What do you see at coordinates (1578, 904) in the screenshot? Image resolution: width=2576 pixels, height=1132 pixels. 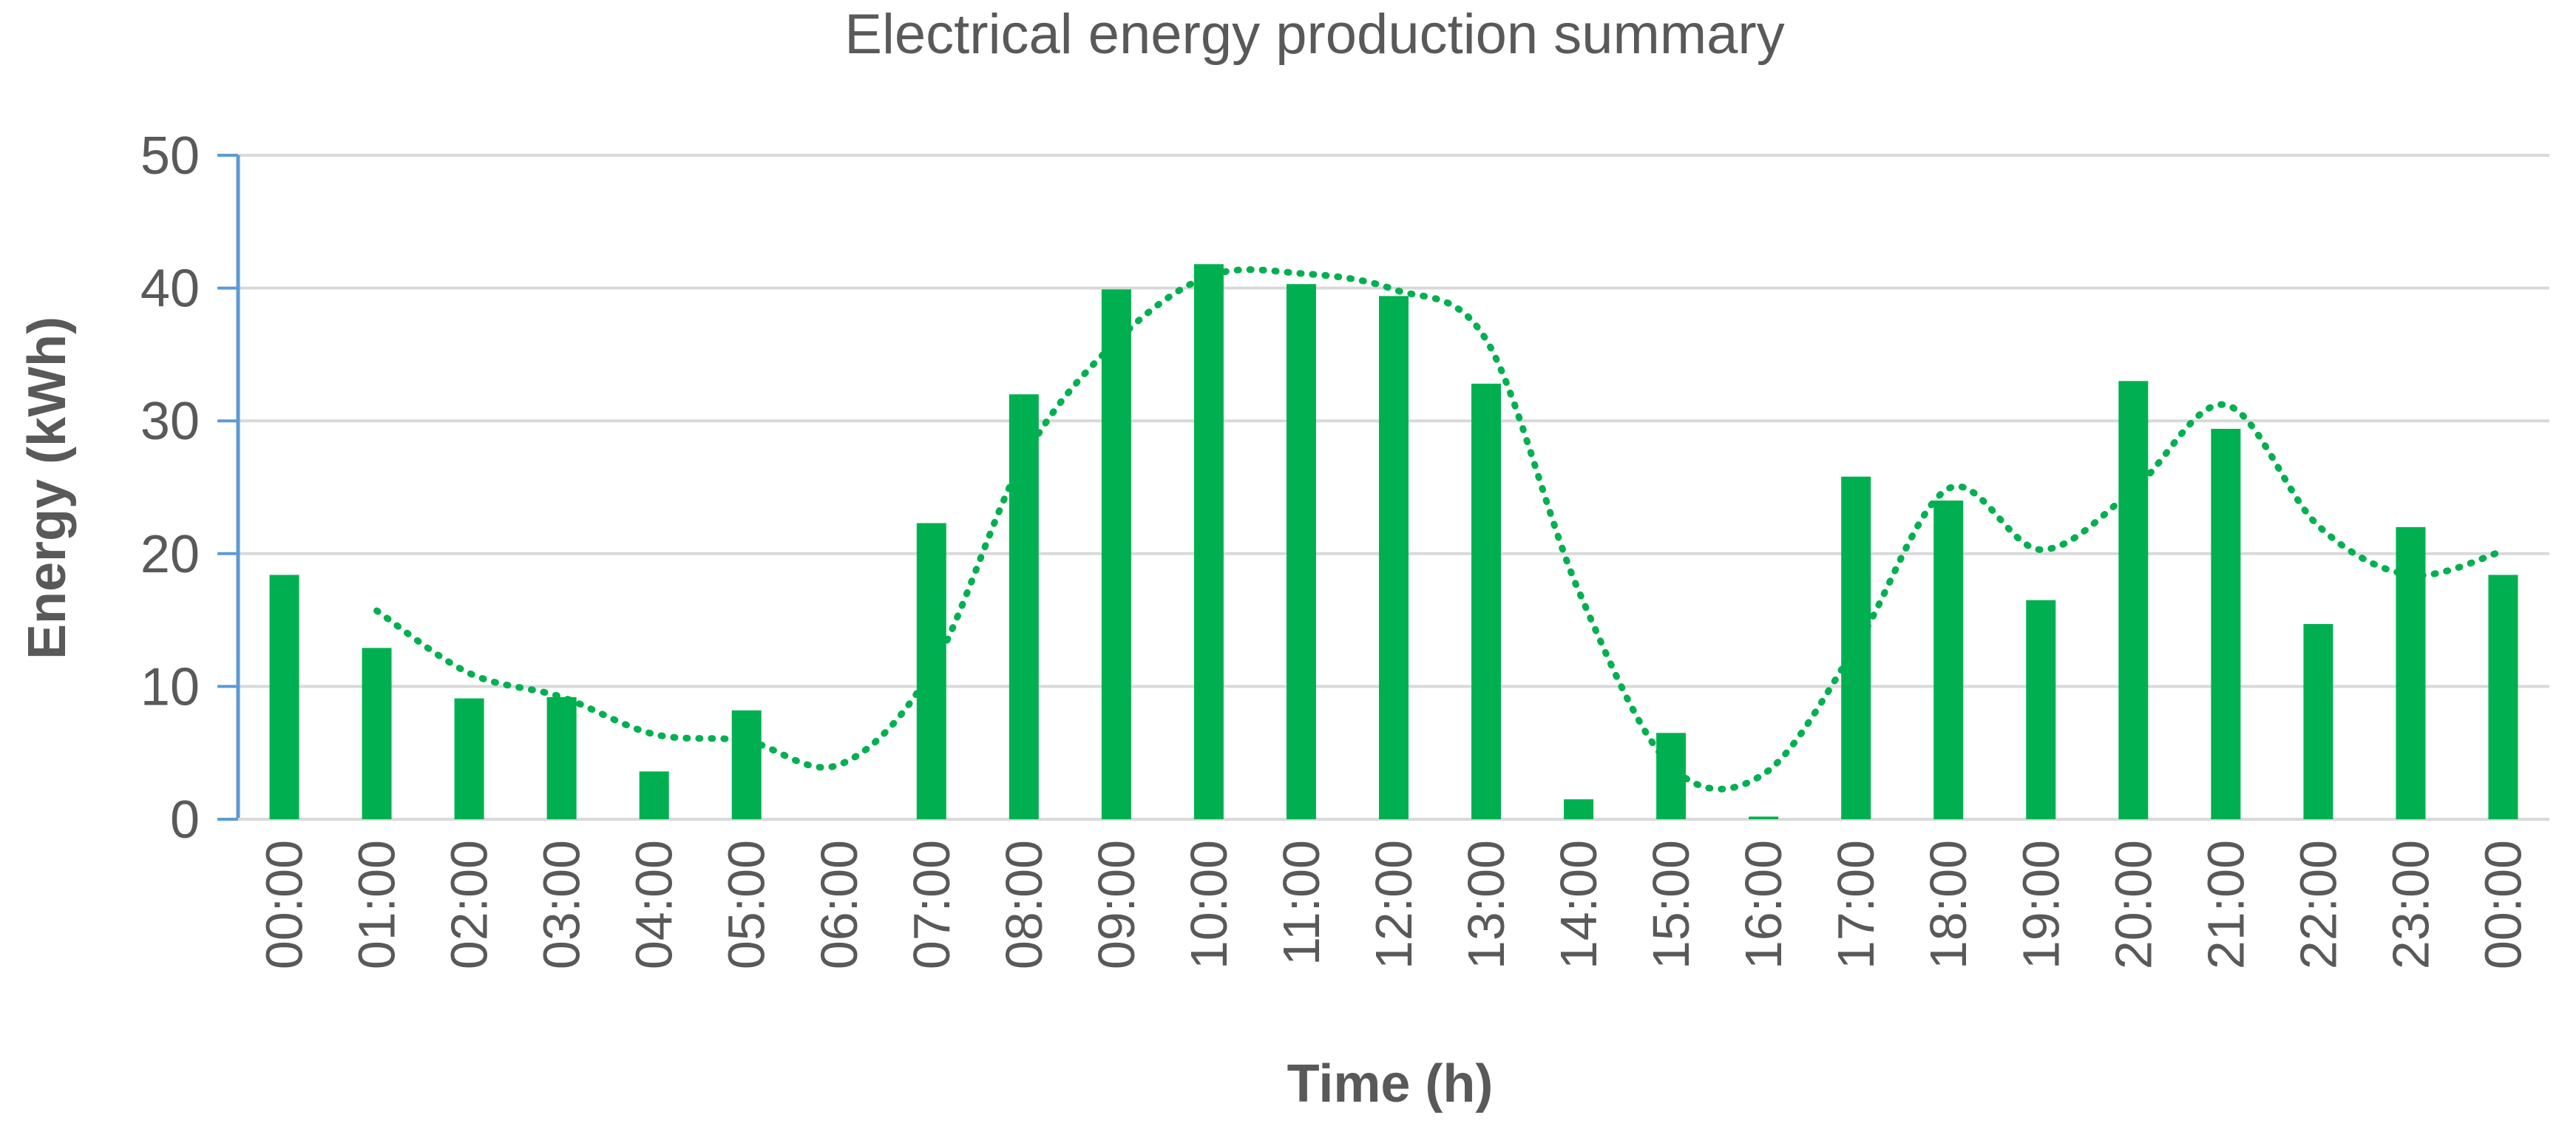 I see `x-tick-label: 14:00` at bounding box center [1578, 904].